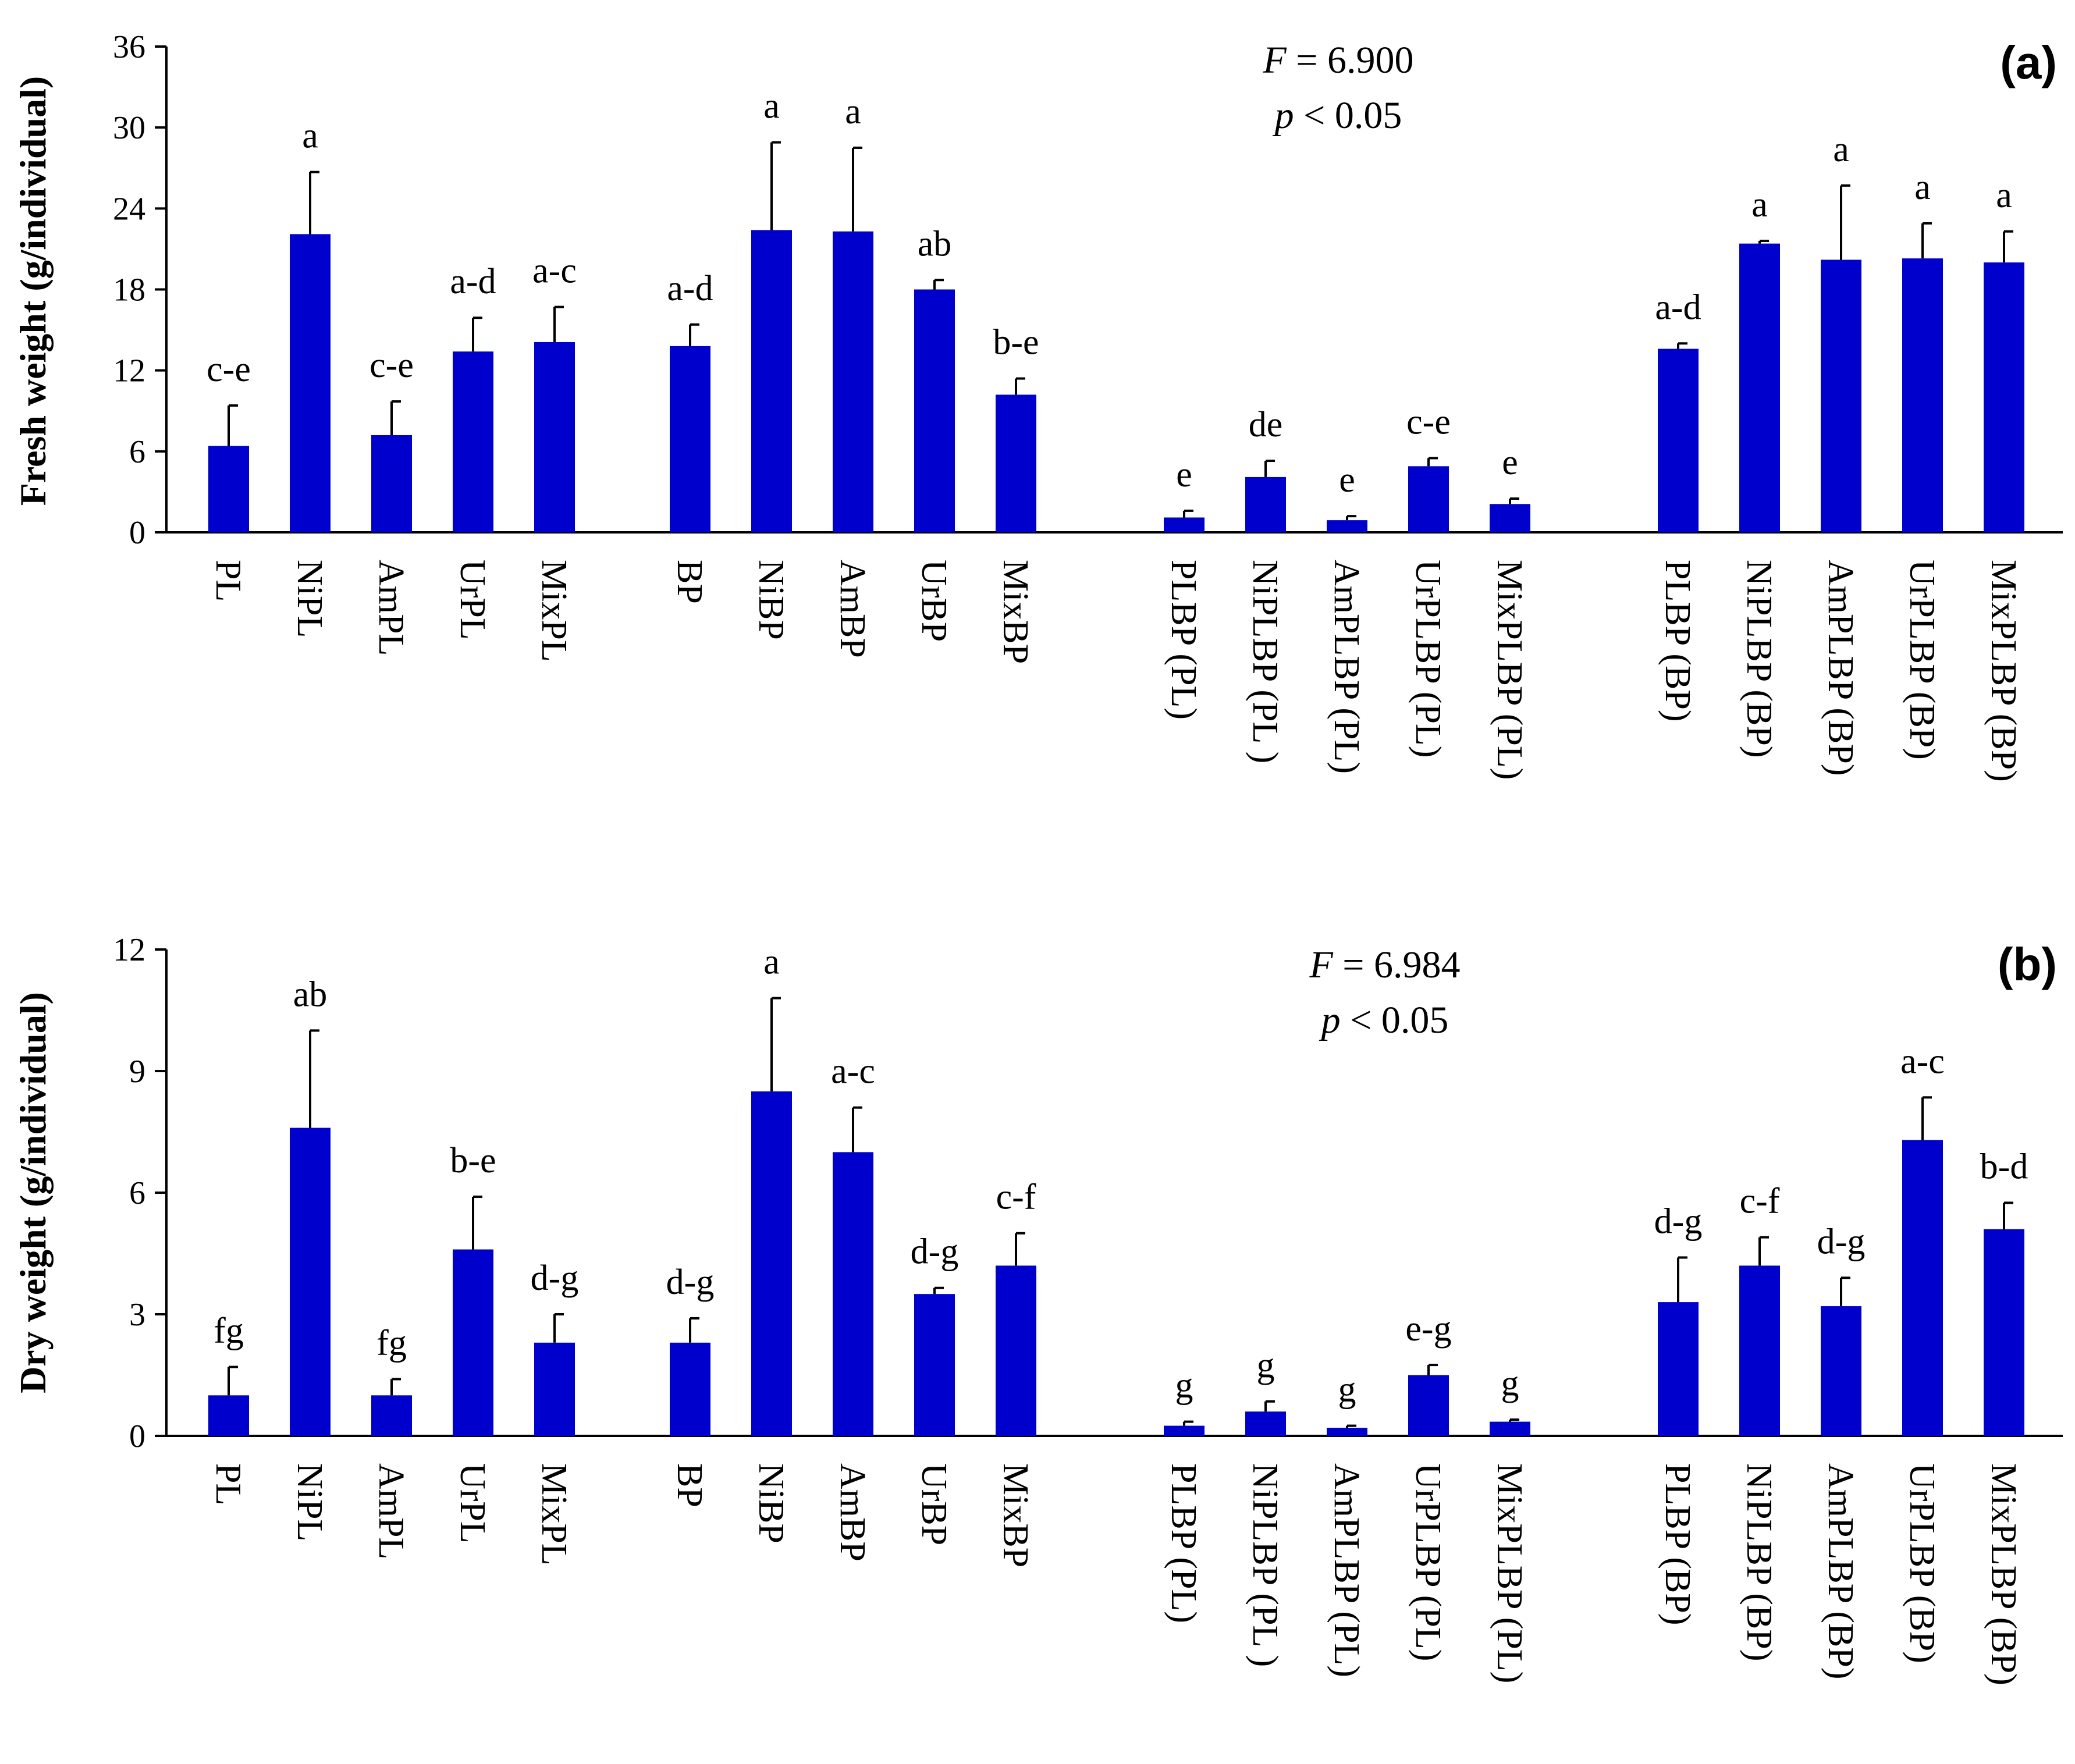 Image resolution: width=2075 pixels, height=1764 pixels. Describe the element at coordinates (1384, 965) in the screenshot. I see `f-statistic-label: F = 6.984` at that location.